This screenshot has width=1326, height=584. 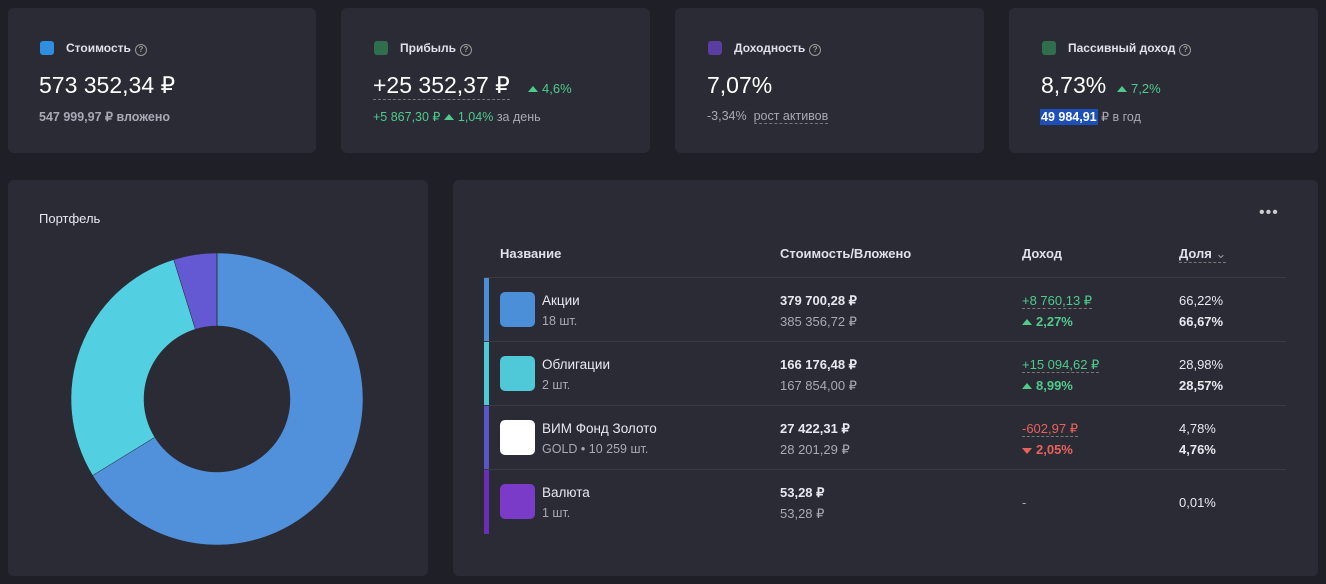 I want to click on invested: 167 854,00 ₽, so click(x=818, y=385).